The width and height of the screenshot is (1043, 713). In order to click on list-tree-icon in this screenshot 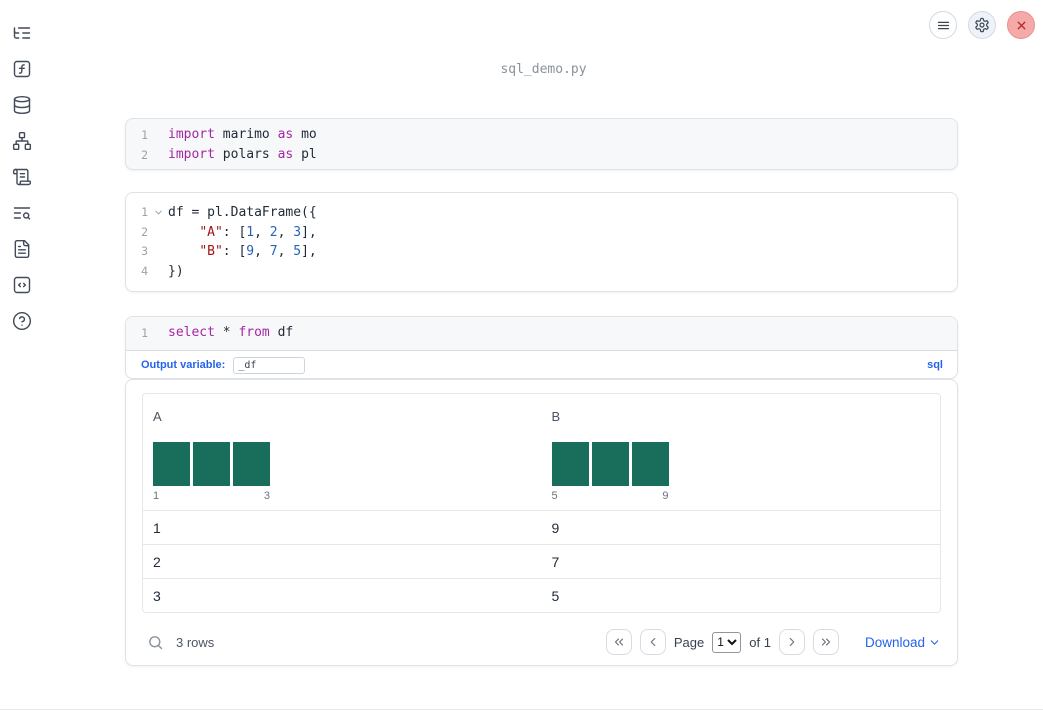, I will do `click(22, 33)`.